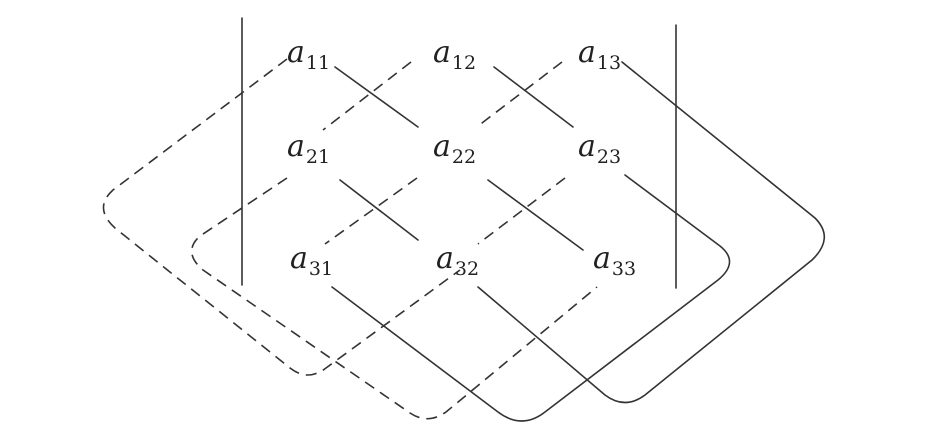 Image resolution: width=933 pixels, height=445 pixels. What do you see at coordinates (312, 260) in the screenshot?
I see `element-a31: a31` at bounding box center [312, 260].